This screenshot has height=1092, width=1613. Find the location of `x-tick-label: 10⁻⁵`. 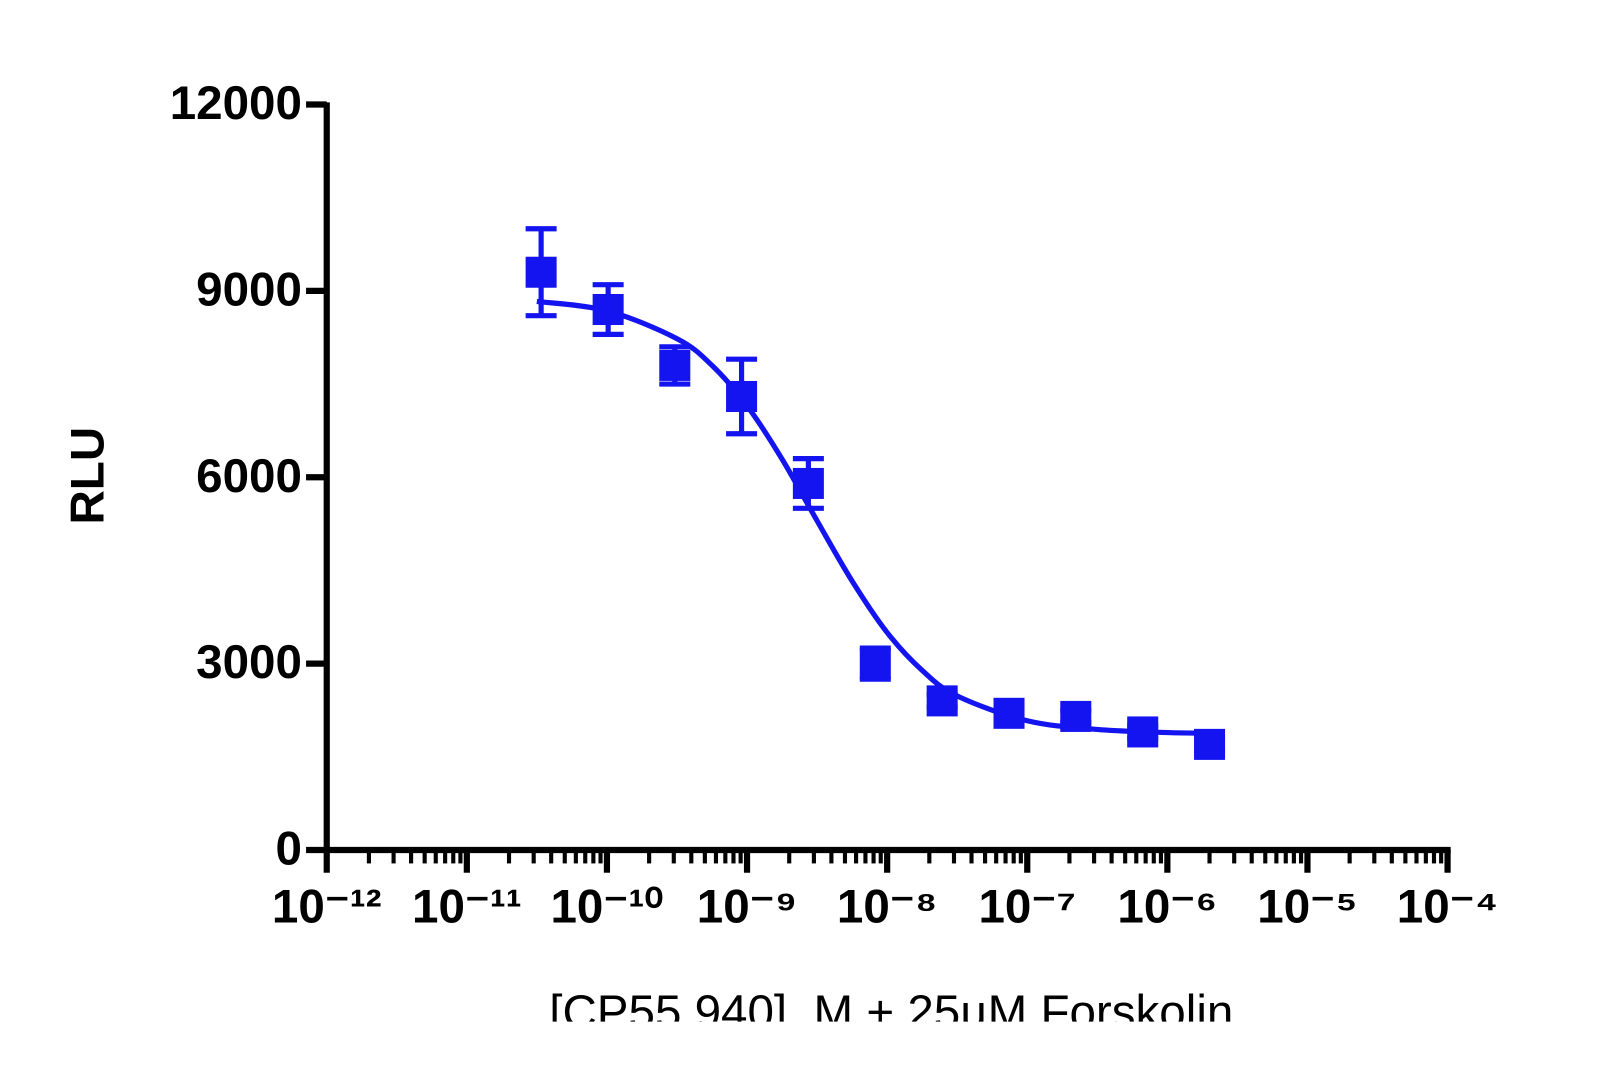

x-tick-label: 10⁻⁵ is located at coordinates (1307, 907).